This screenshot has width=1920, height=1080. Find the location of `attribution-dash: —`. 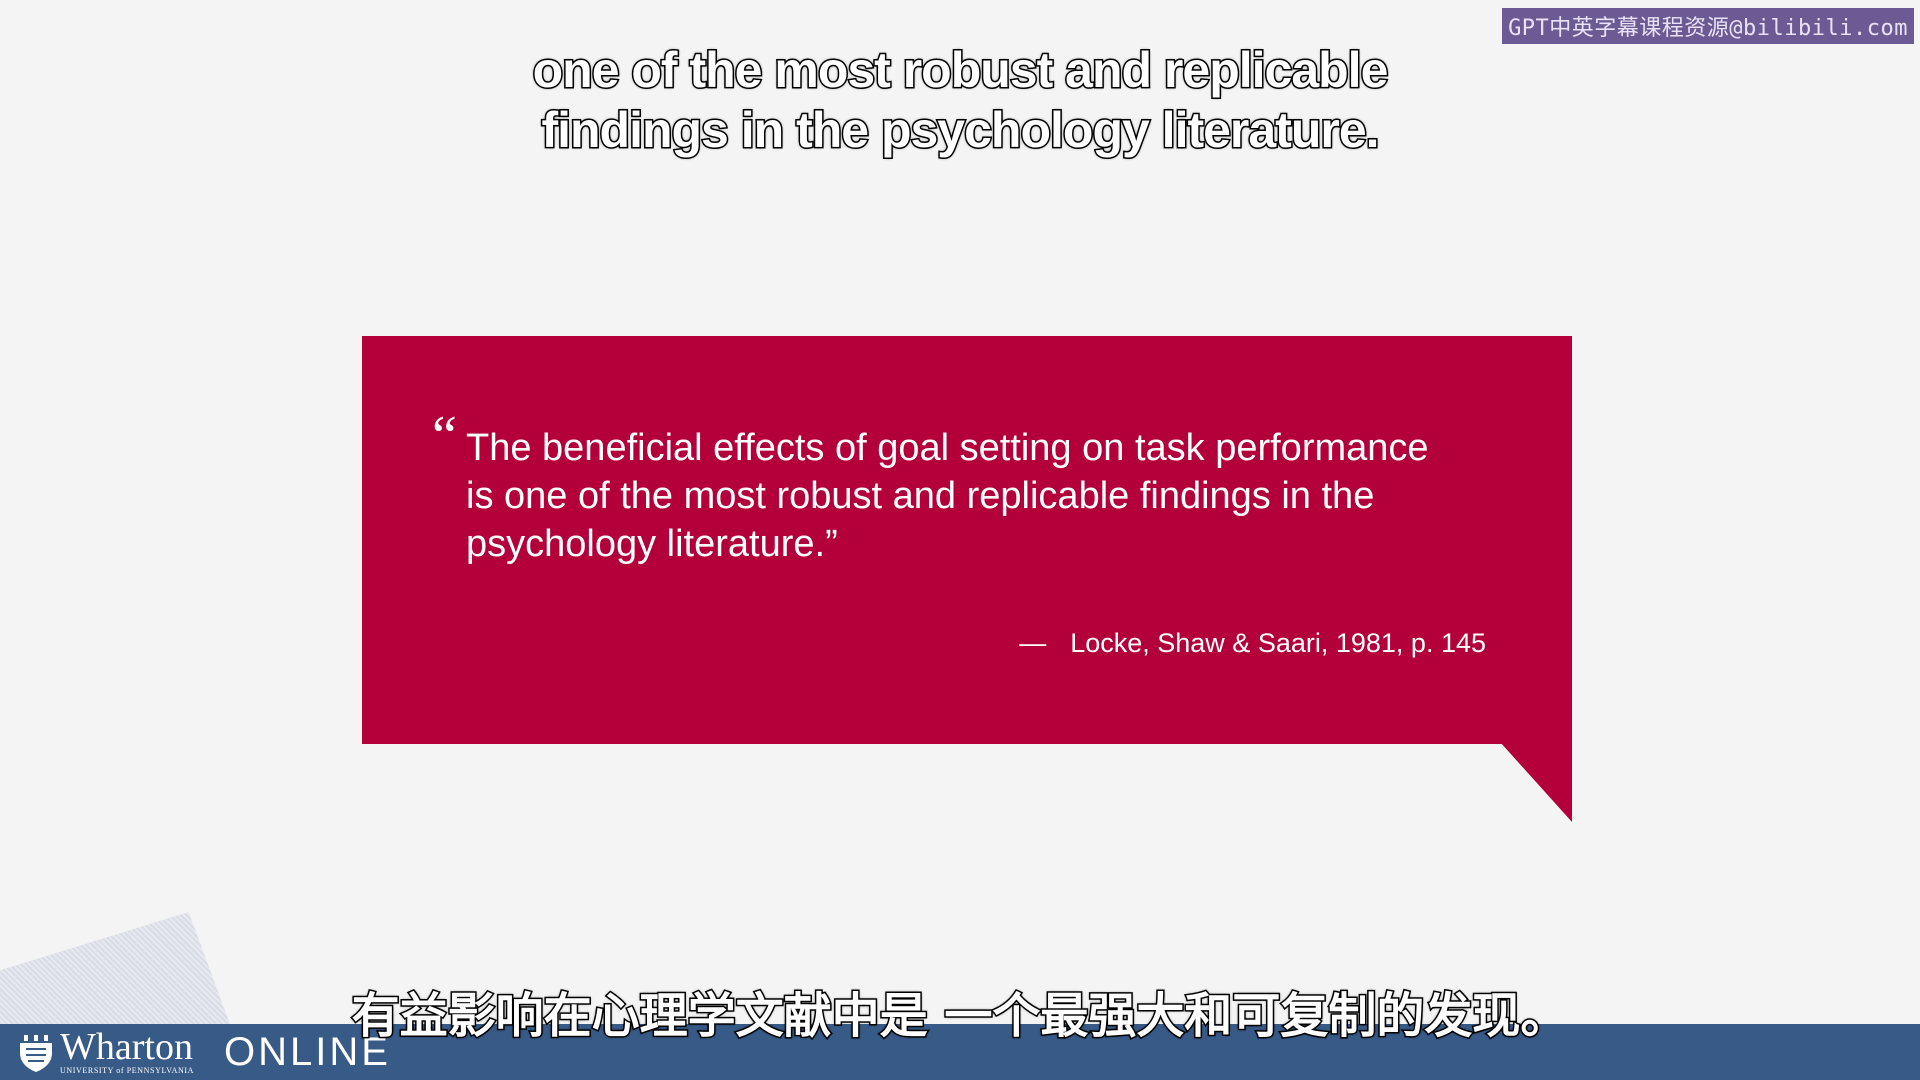

attribution-dash: — is located at coordinates (1033, 643).